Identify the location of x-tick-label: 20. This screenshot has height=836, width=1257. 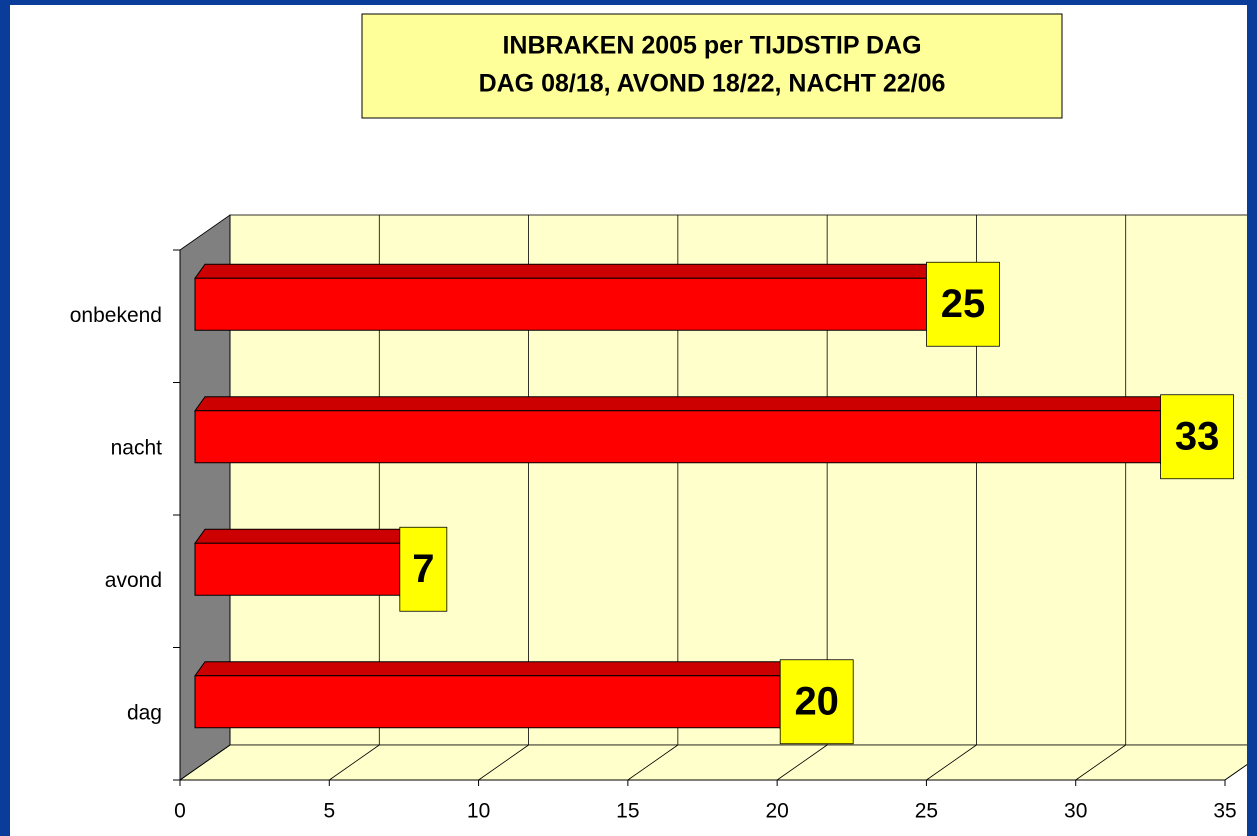
(776, 811).